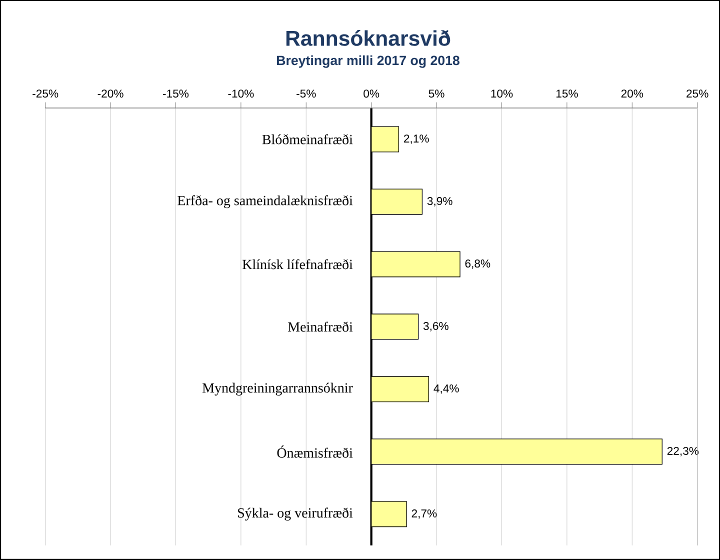 This screenshot has height=560, width=720. Describe the element at coordinates (435, 327) in the screenshot. I see `data-label: 3,6%` at that location.